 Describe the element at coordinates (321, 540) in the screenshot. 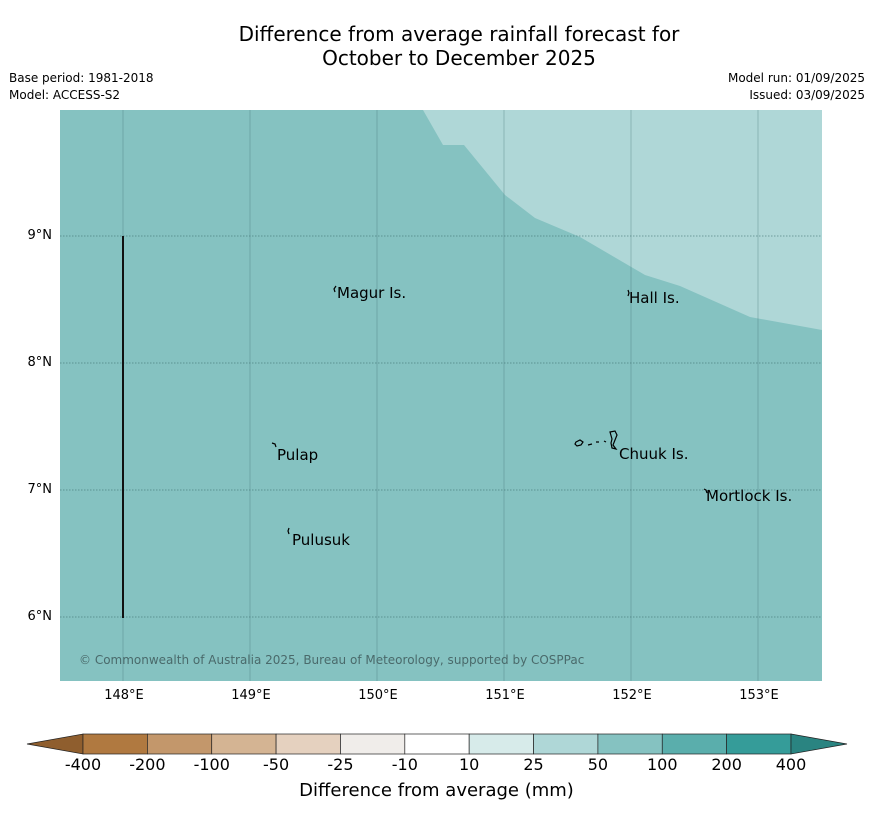

I see `place-label-pulusuk: Pulusuk` at that location.